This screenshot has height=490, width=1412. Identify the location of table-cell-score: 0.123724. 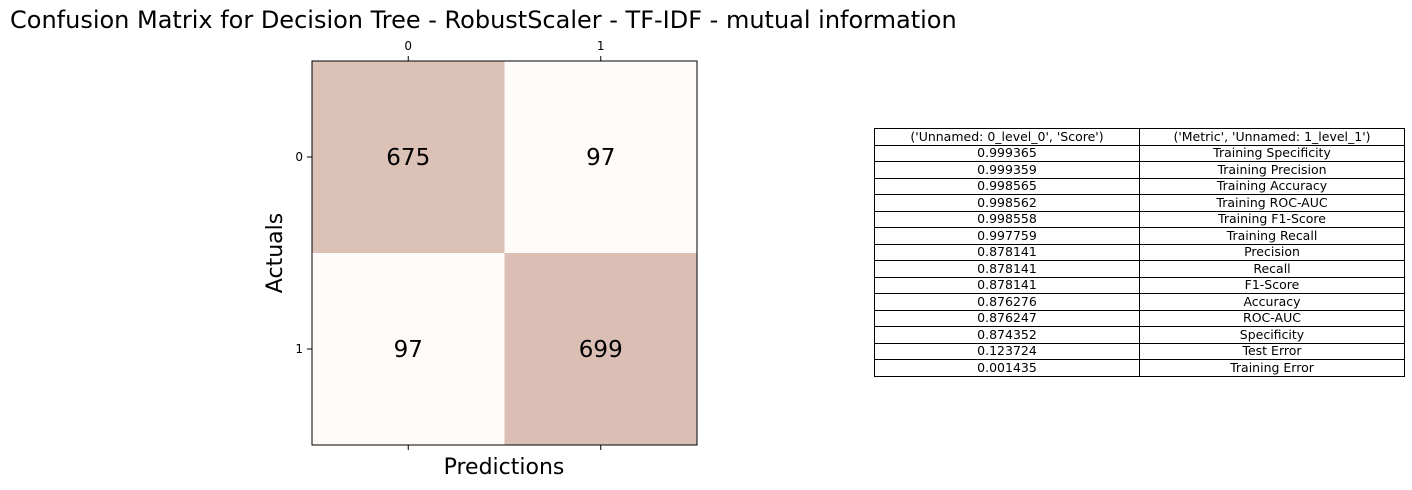
(1007, 351).